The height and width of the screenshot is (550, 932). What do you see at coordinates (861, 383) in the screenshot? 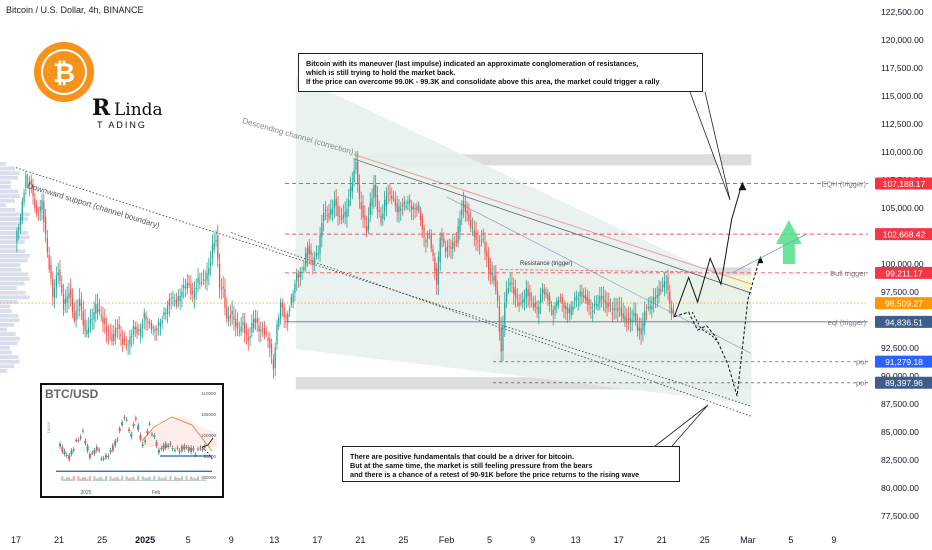
I see `level-label: poi` at bounding box center [861, 383].